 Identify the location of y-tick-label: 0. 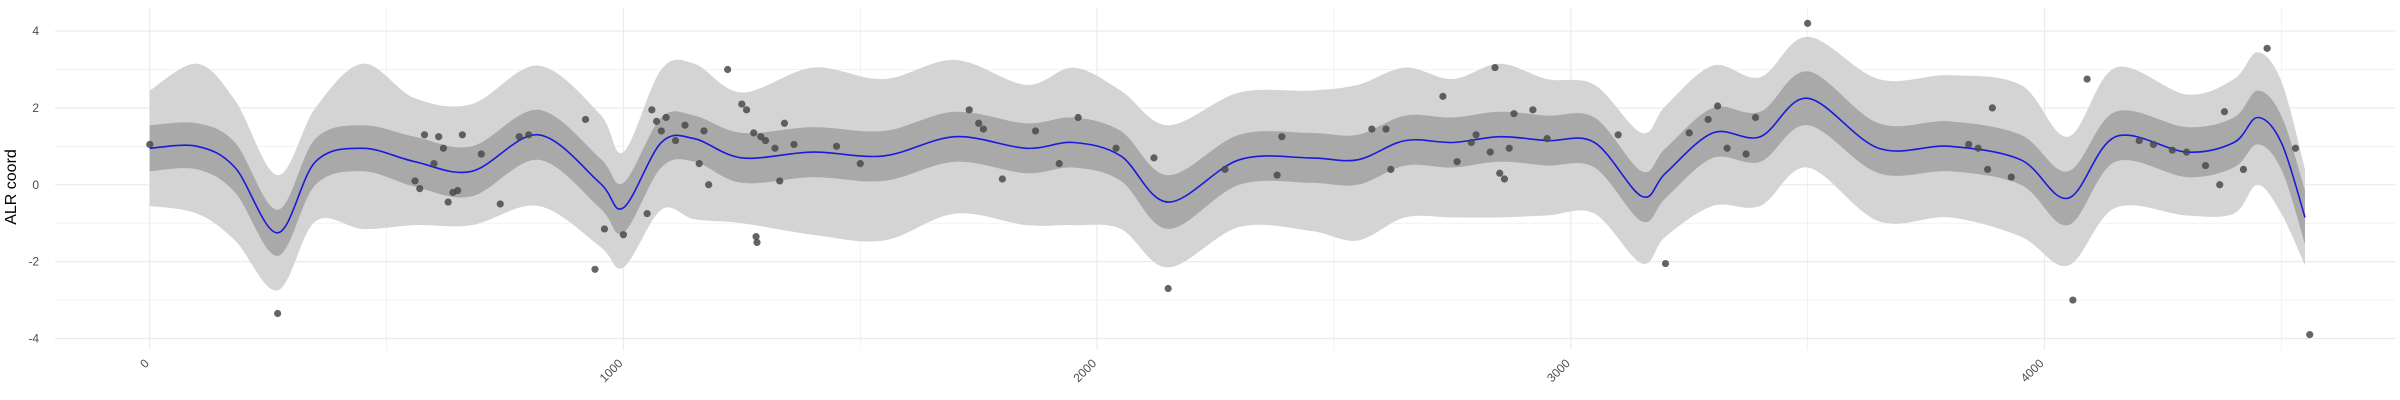
(35, 185).